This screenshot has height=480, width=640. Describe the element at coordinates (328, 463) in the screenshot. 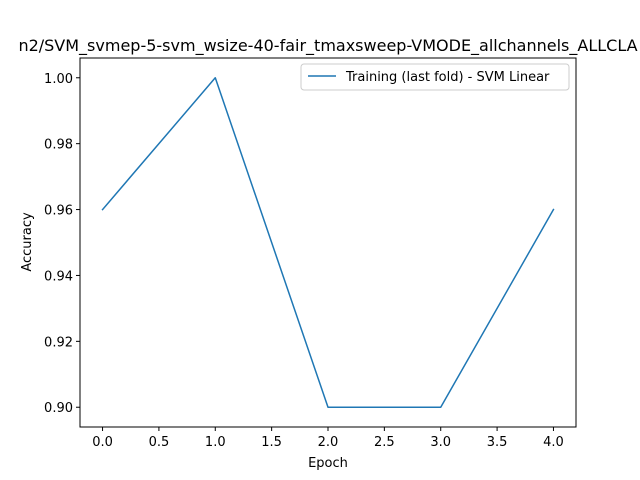

I see `x-axis-label: Epoch` at that location.